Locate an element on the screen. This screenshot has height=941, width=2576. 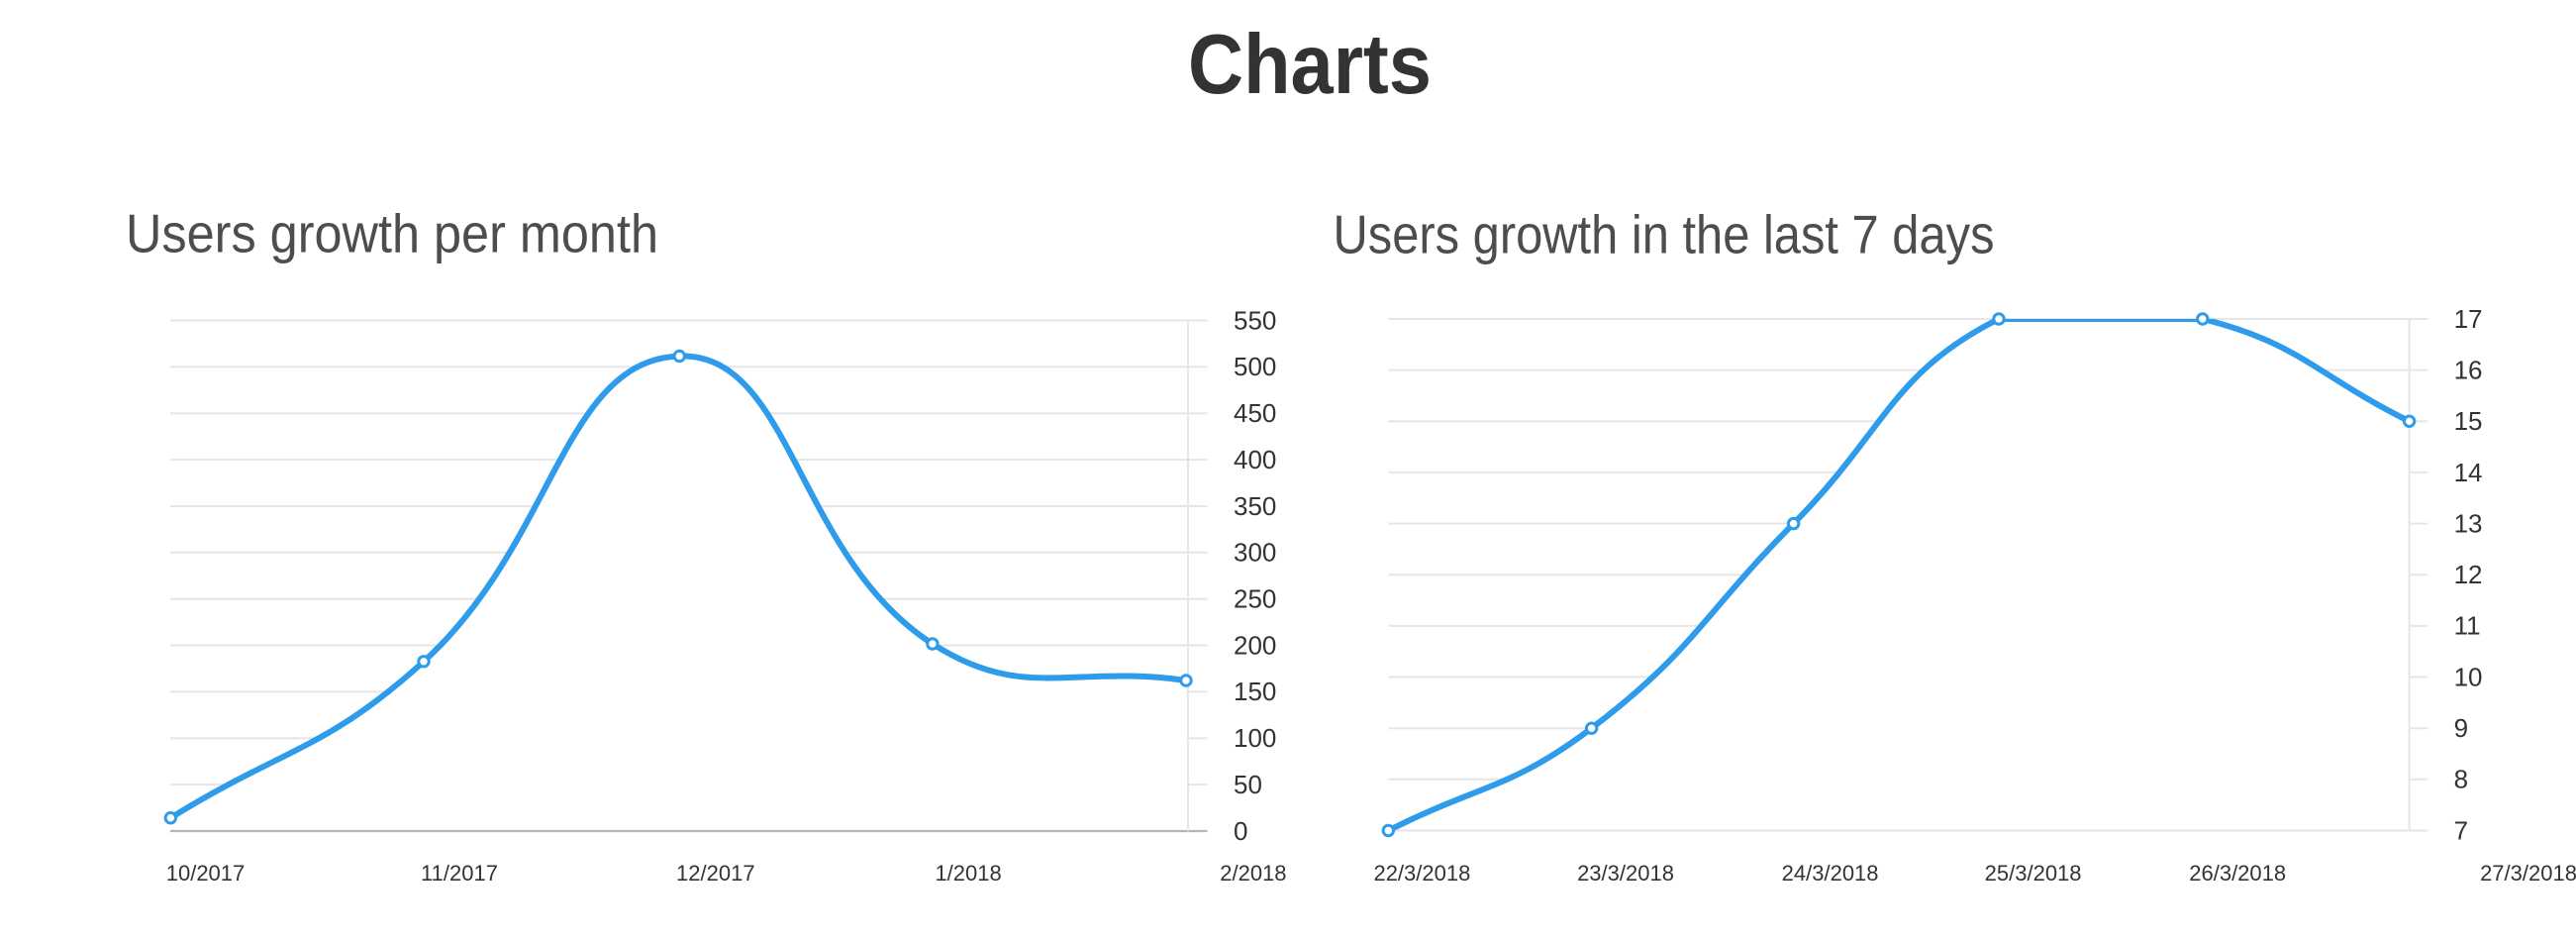
svg-text: 15 is located at coordinates (2469, 421).